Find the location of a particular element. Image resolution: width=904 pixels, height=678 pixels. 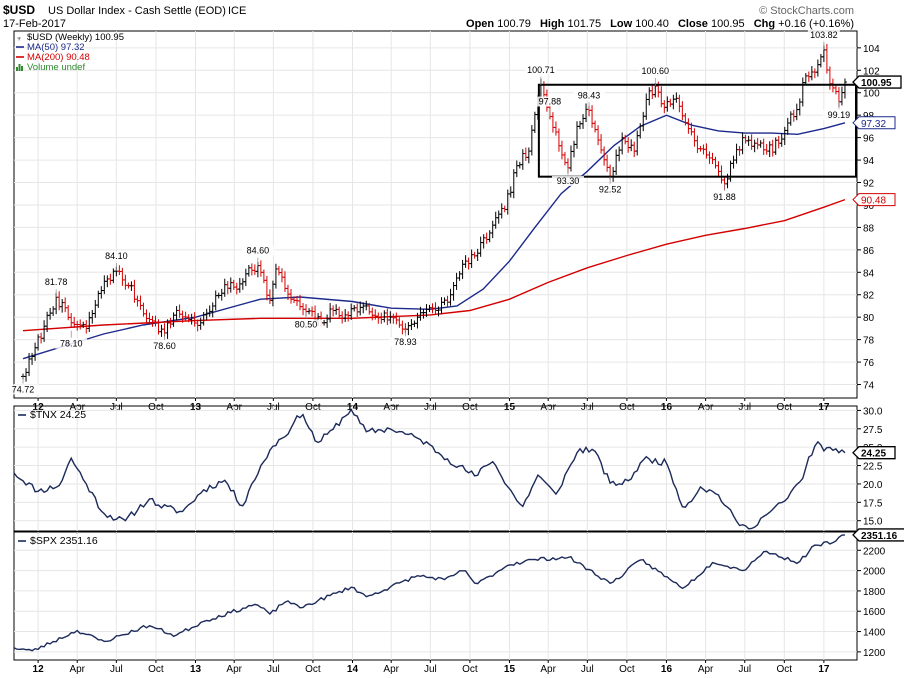

y-tick-label: 88 is located at coordinates (869, 228).